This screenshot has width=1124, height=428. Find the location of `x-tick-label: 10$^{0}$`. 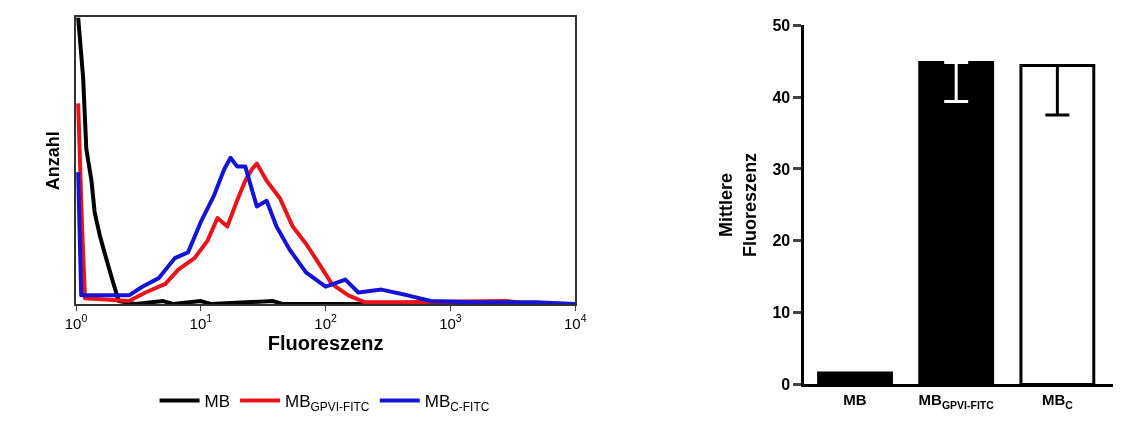

x-tick-label: 10$^{0}$ is located at coordinates (76, 322).